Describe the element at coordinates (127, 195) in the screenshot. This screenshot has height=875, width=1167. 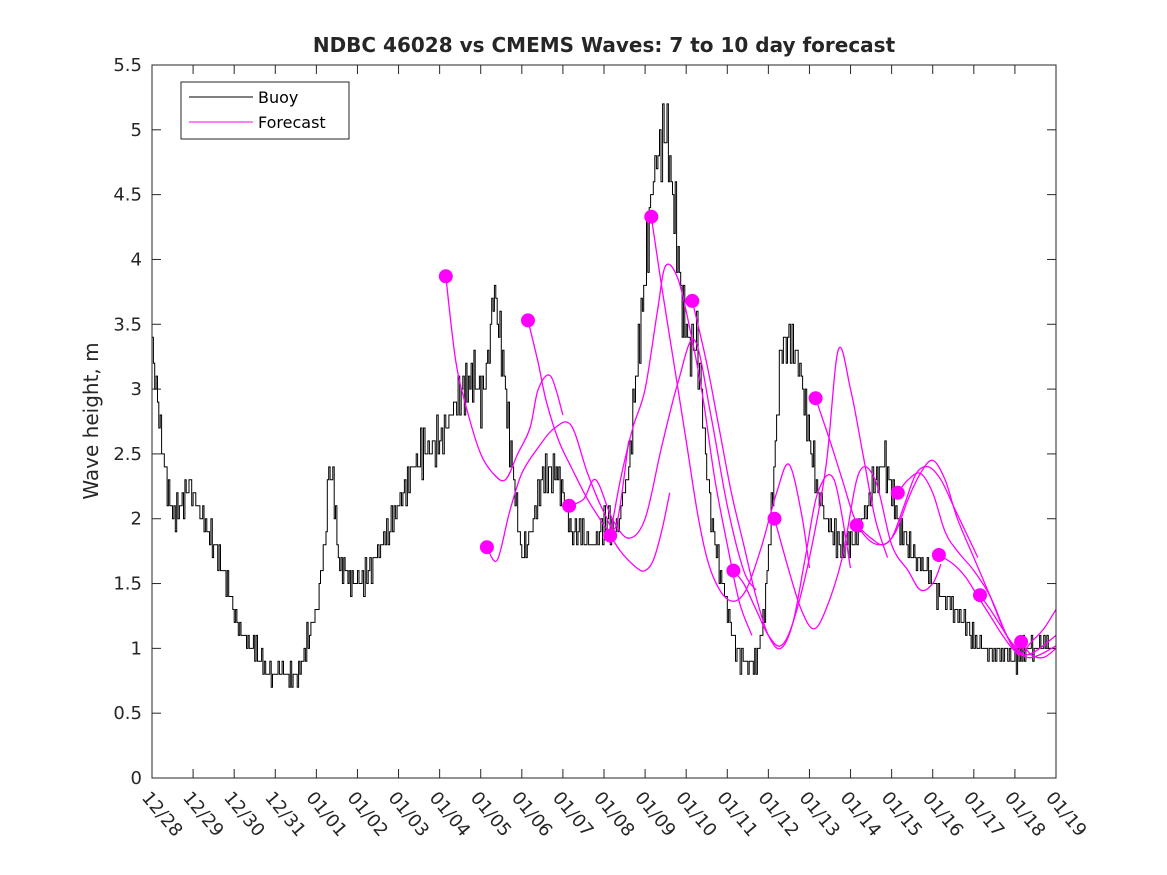
I see `y-tick-label: 4.5` at that location.